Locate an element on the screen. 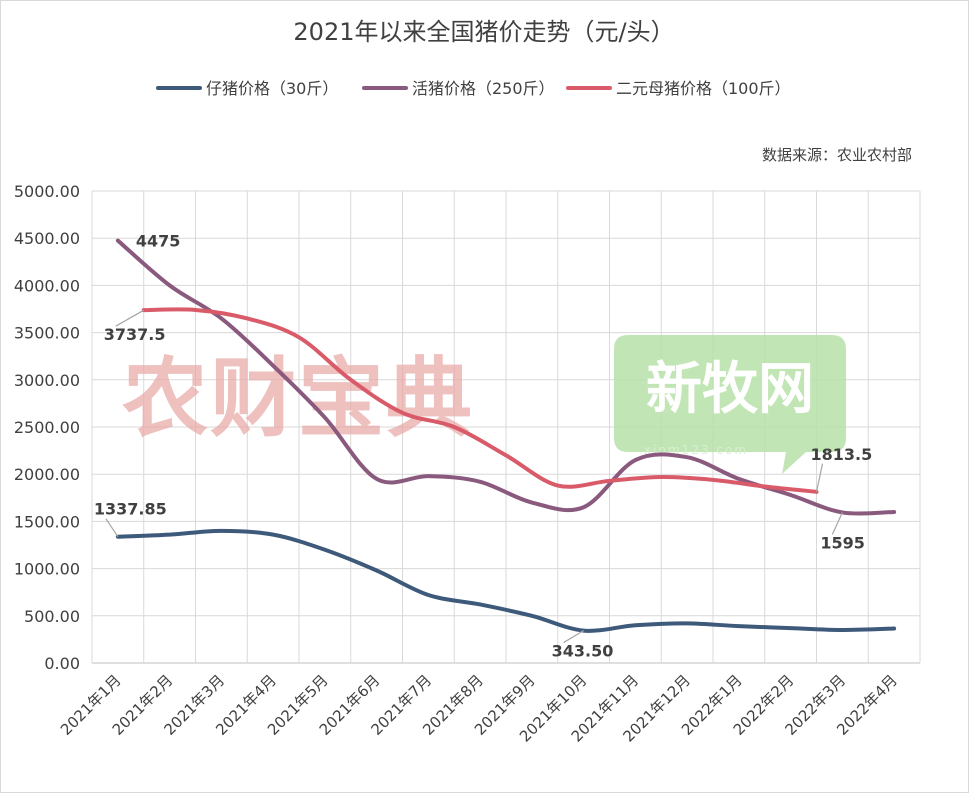  y-tick-label: 3000.00 is located at coordinates (47, 380).